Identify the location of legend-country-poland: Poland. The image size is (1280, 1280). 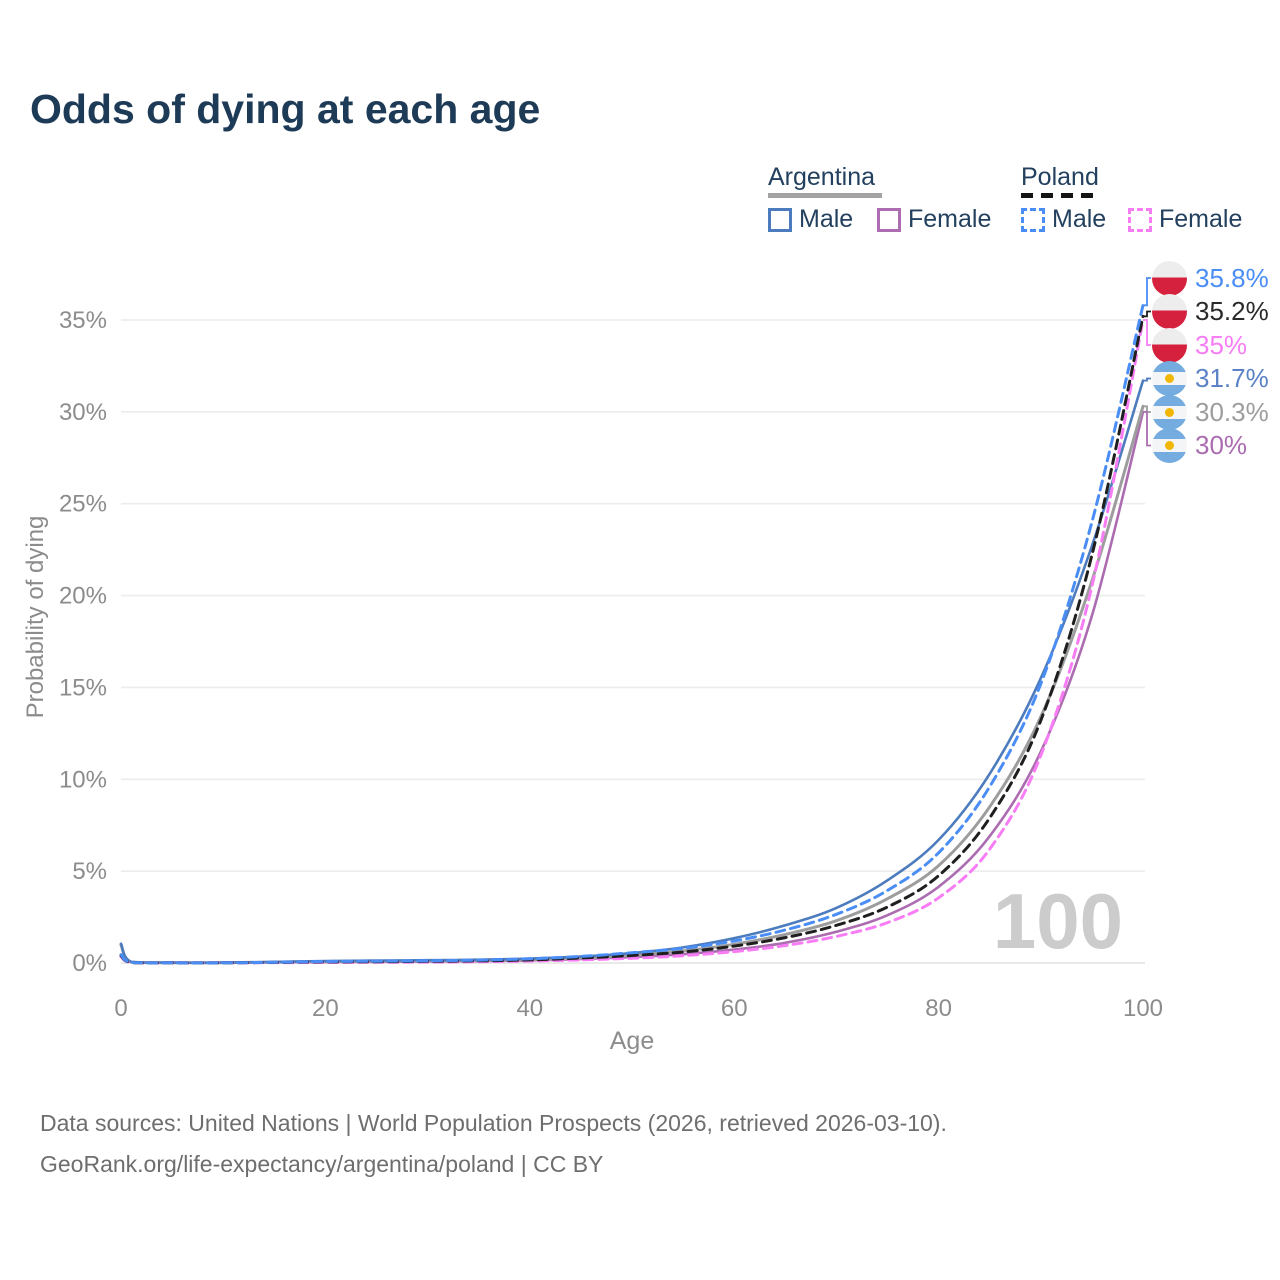
(1060, 177).